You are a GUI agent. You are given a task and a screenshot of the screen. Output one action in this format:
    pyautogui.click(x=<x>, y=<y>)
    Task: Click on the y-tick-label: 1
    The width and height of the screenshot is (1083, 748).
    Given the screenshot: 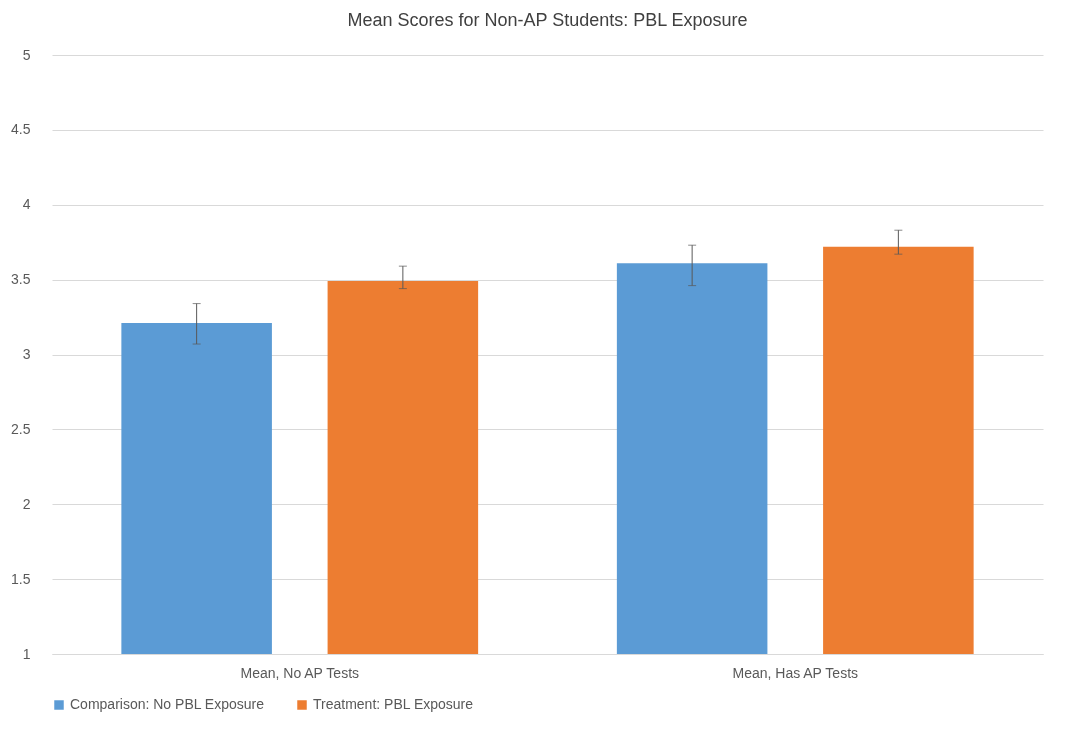 What is the action you would take?
    pyautogui.click(x=26, y=653)
    